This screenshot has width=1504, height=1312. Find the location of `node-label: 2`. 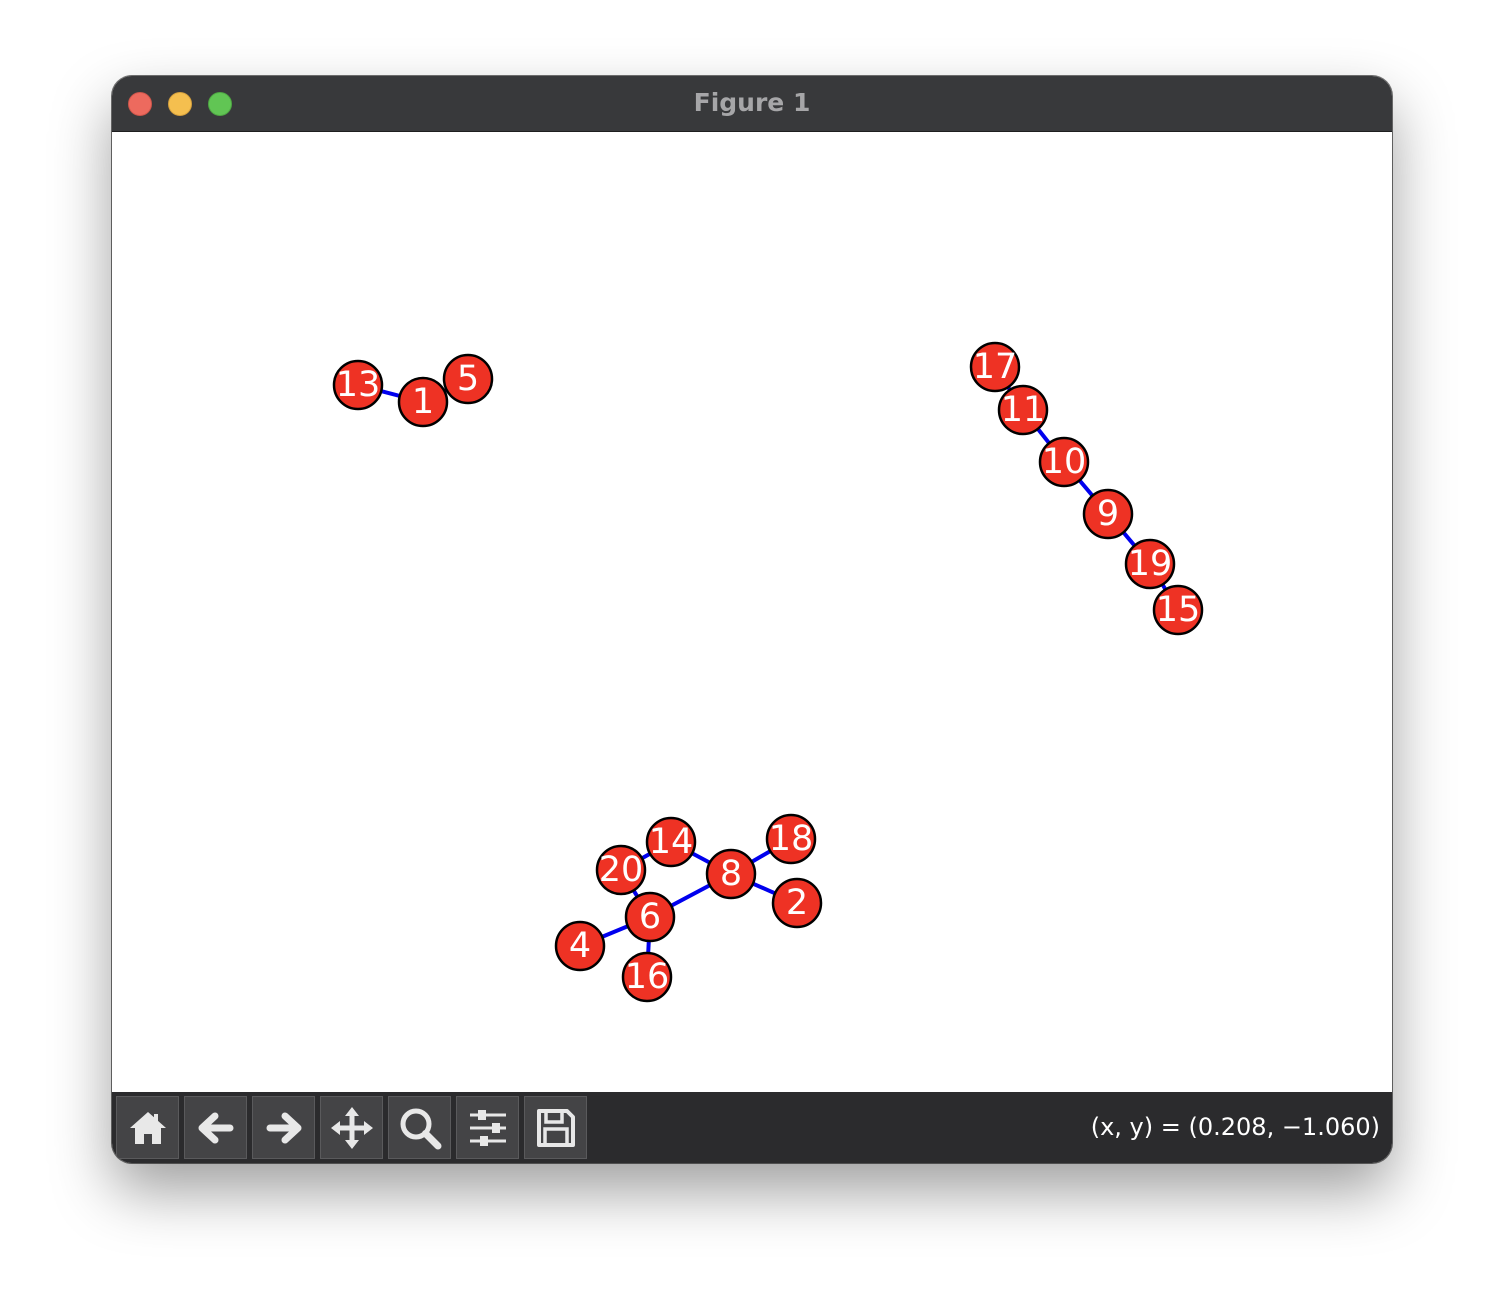

node-label: 2 is located at coordinates (797, 903).